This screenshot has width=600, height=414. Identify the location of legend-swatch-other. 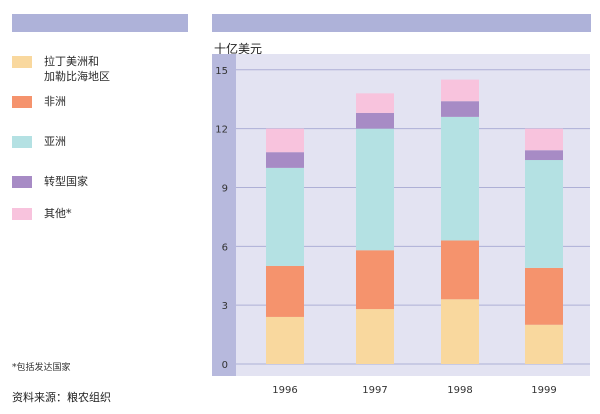
(22, 214).